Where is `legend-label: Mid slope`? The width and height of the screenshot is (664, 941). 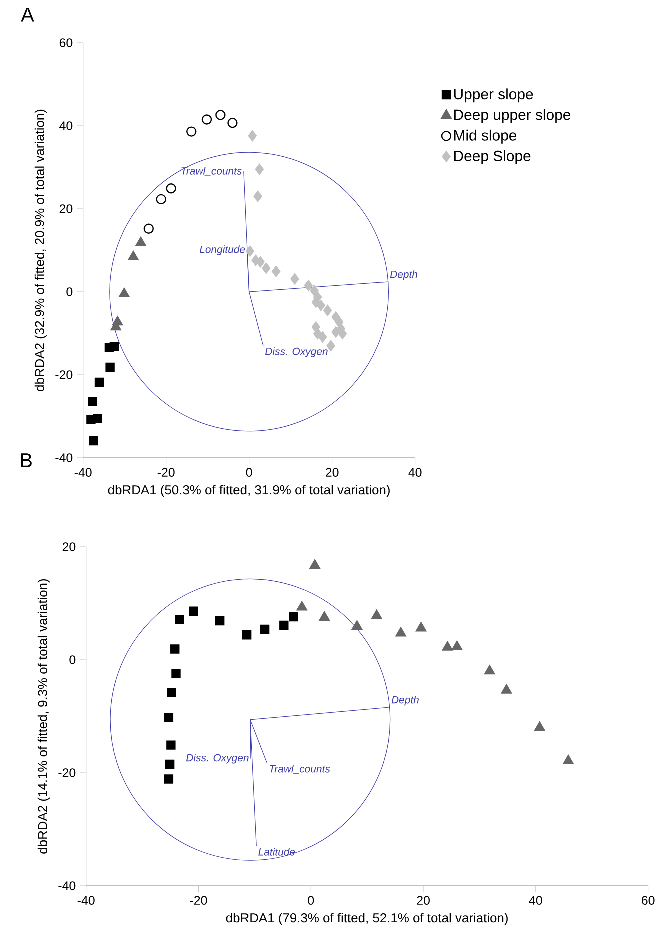
legend-label: Mid slope is located at coordinates (485, 137).